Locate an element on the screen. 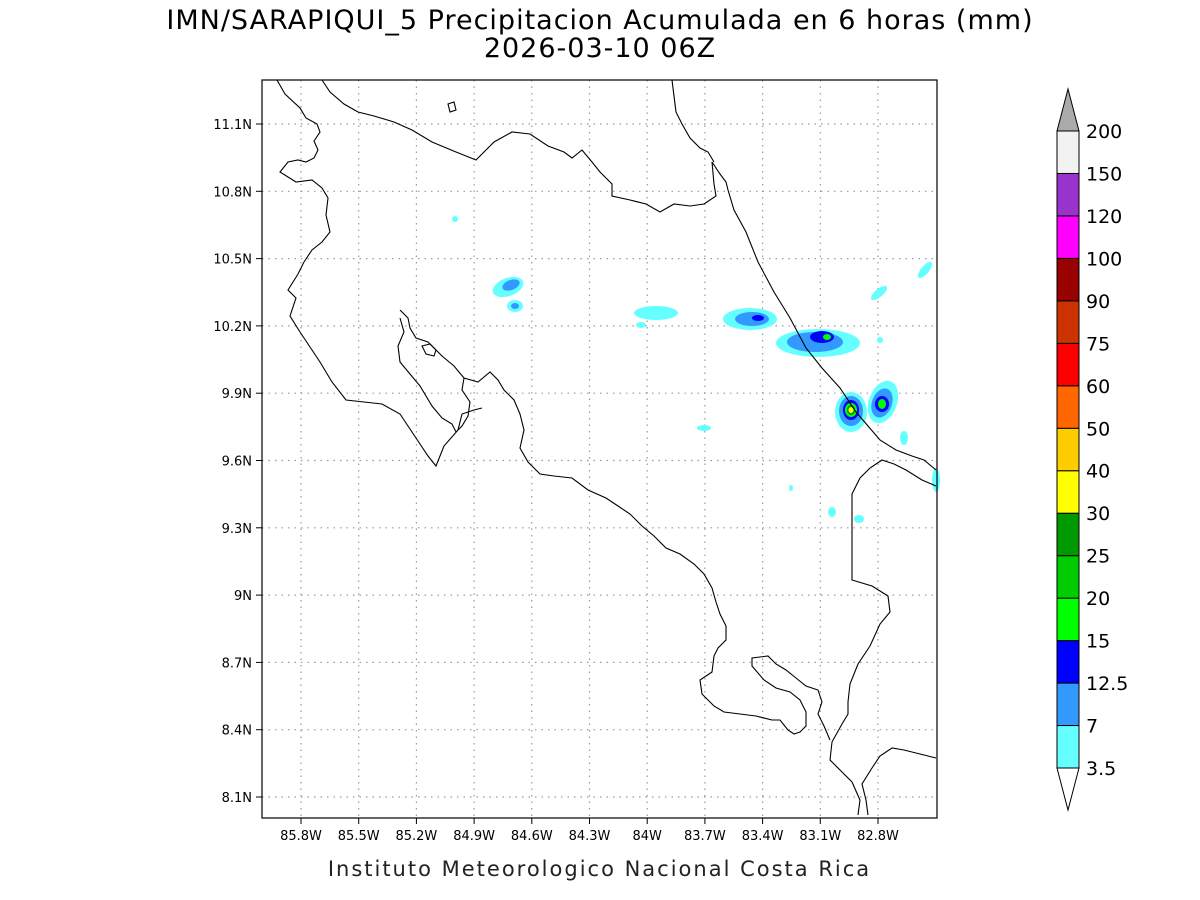  colorbar-level-label: 75 is located at coordinates (1098, 344).